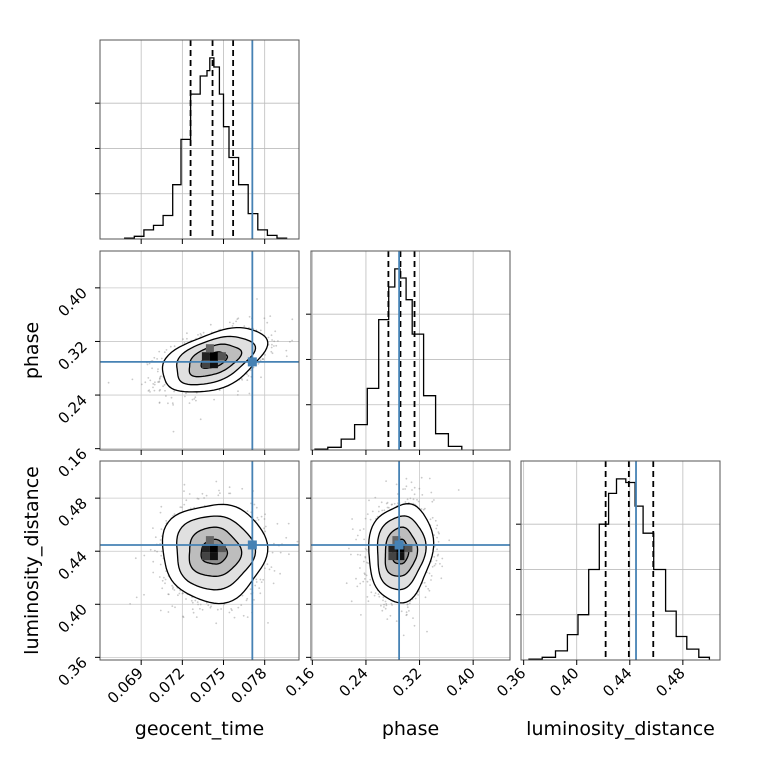 Image resolution: width=760 pixels, height=764 pixels. I want to click on density-peak-geocent_time-luminosity_distance, so click(213, 548).